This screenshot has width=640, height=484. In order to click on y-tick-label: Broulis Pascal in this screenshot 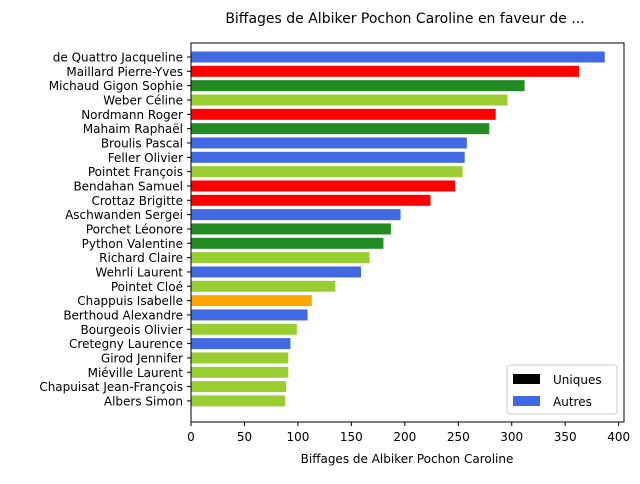, I will do `click(142, 143)`.